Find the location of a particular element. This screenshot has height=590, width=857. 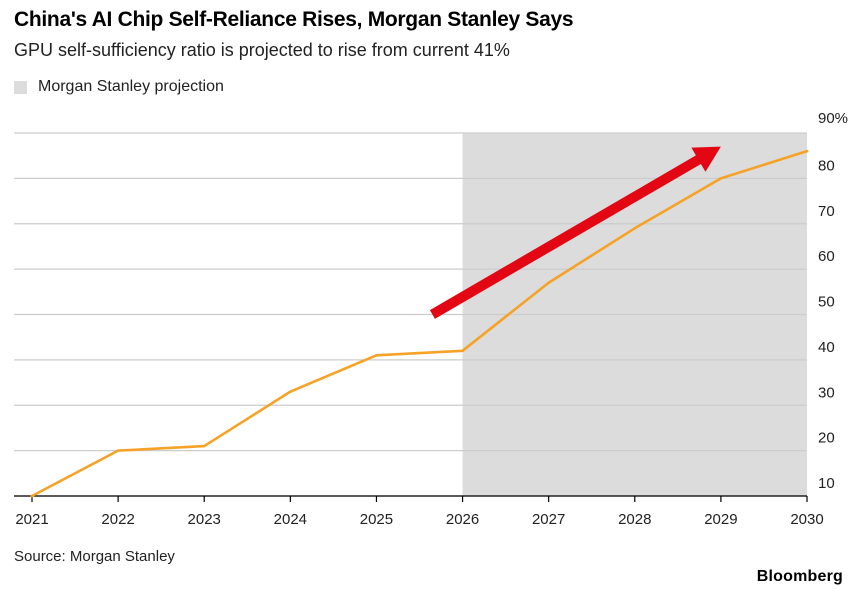

y-tick-label: 20 is located at coordinates (826, 438).